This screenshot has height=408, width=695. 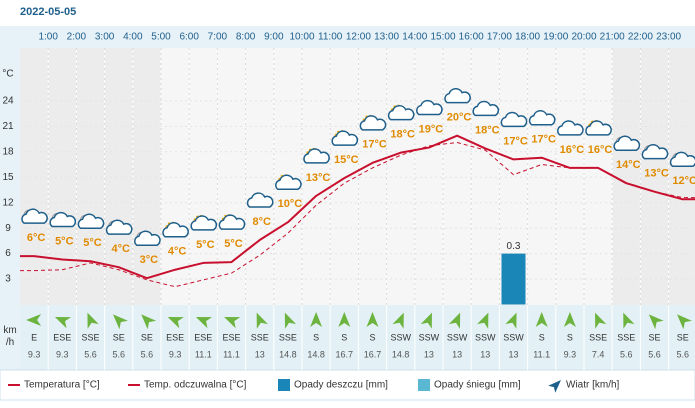 I want to click on precip-label: 0.3, so click(x=514, y=246).